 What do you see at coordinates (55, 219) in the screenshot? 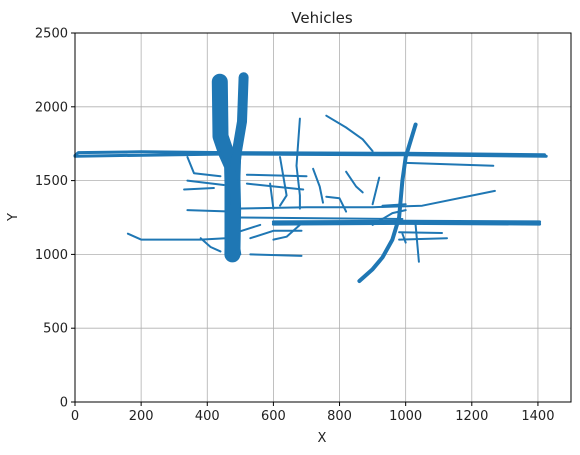
I see `y-axis-ticks: 0 500 1000 1500 2000 2500` at bounding box center [55, 219].